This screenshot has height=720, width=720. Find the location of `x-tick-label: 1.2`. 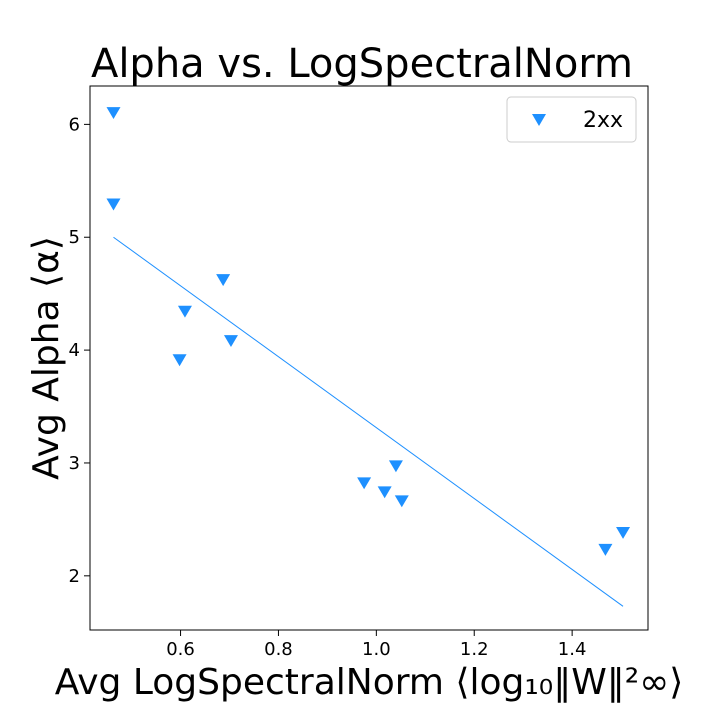

x-tick-label: 1.2 is located at coordinates (474, 649).